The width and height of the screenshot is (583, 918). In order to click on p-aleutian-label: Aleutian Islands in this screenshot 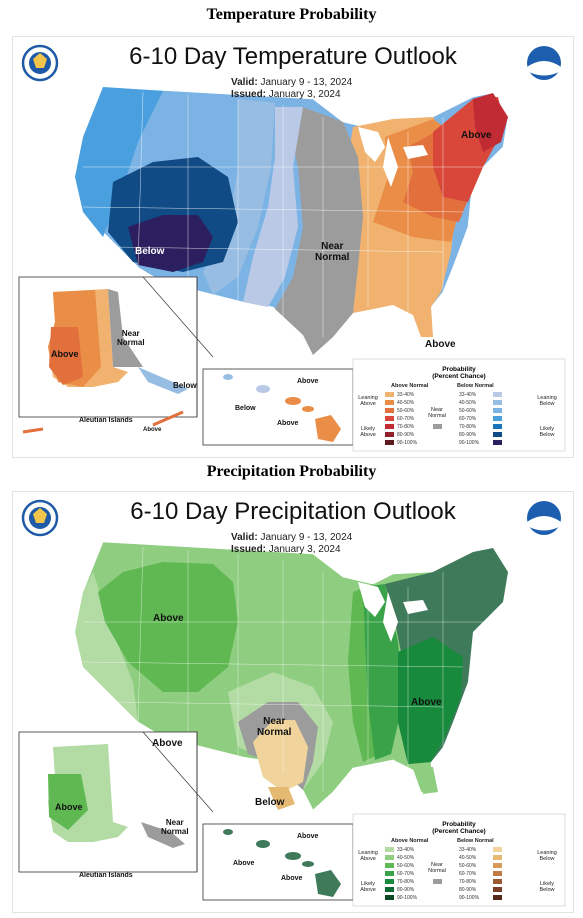, I will do `click(106, 875)`.